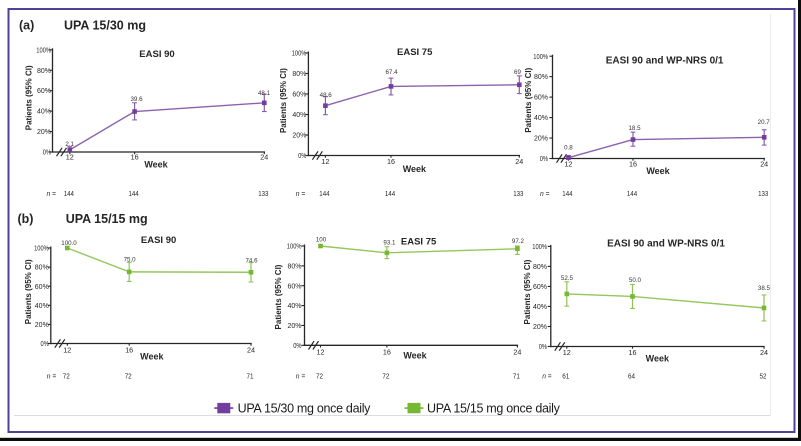 This screenshot has height=446, width=801. What do you see at coordinates (764, 288) in the screenshot?
I see `svg-text: 38.5` at bounding box center [764, 288].